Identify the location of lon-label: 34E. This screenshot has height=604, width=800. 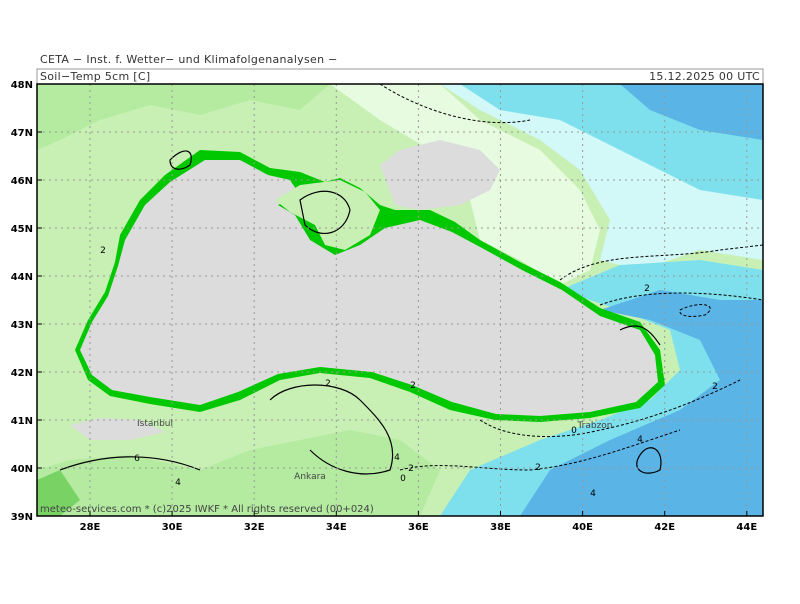
(336, 527).